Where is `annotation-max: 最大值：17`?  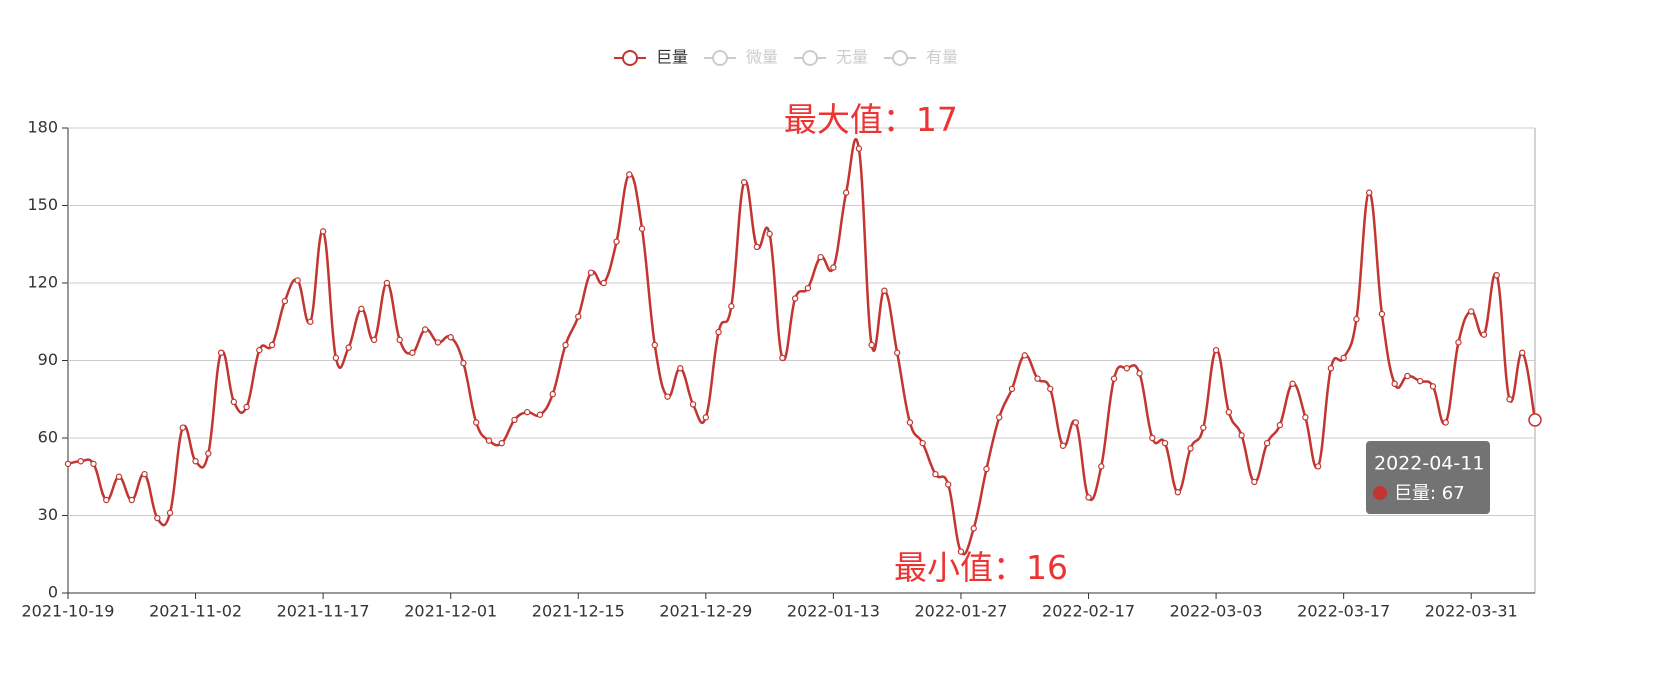
annotation-max: 最大值：17 is located at coordinates (871, 119).